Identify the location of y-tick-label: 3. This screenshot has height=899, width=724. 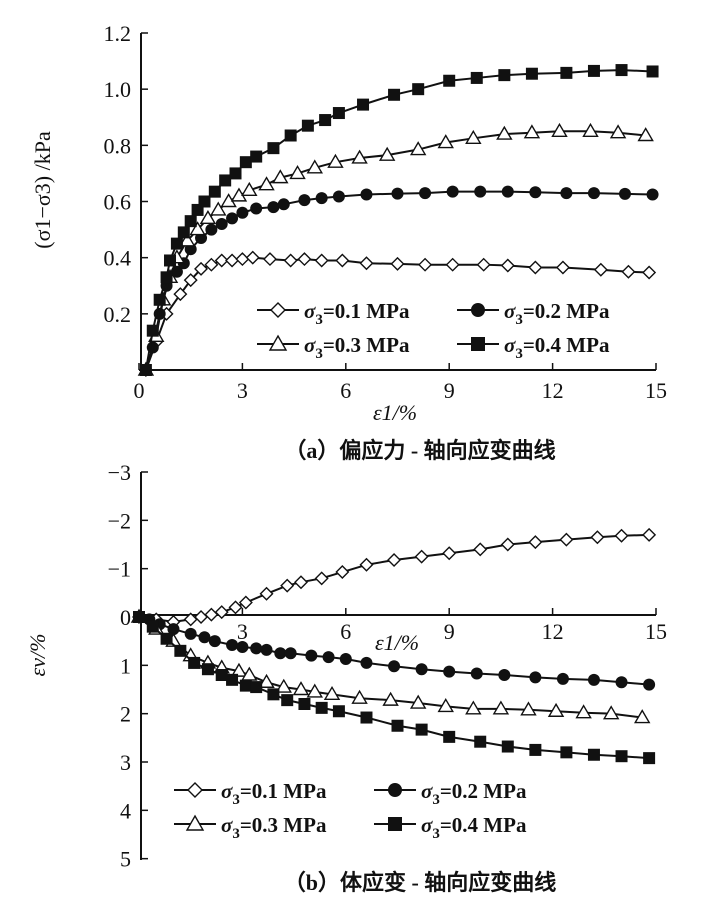
(125, 762).